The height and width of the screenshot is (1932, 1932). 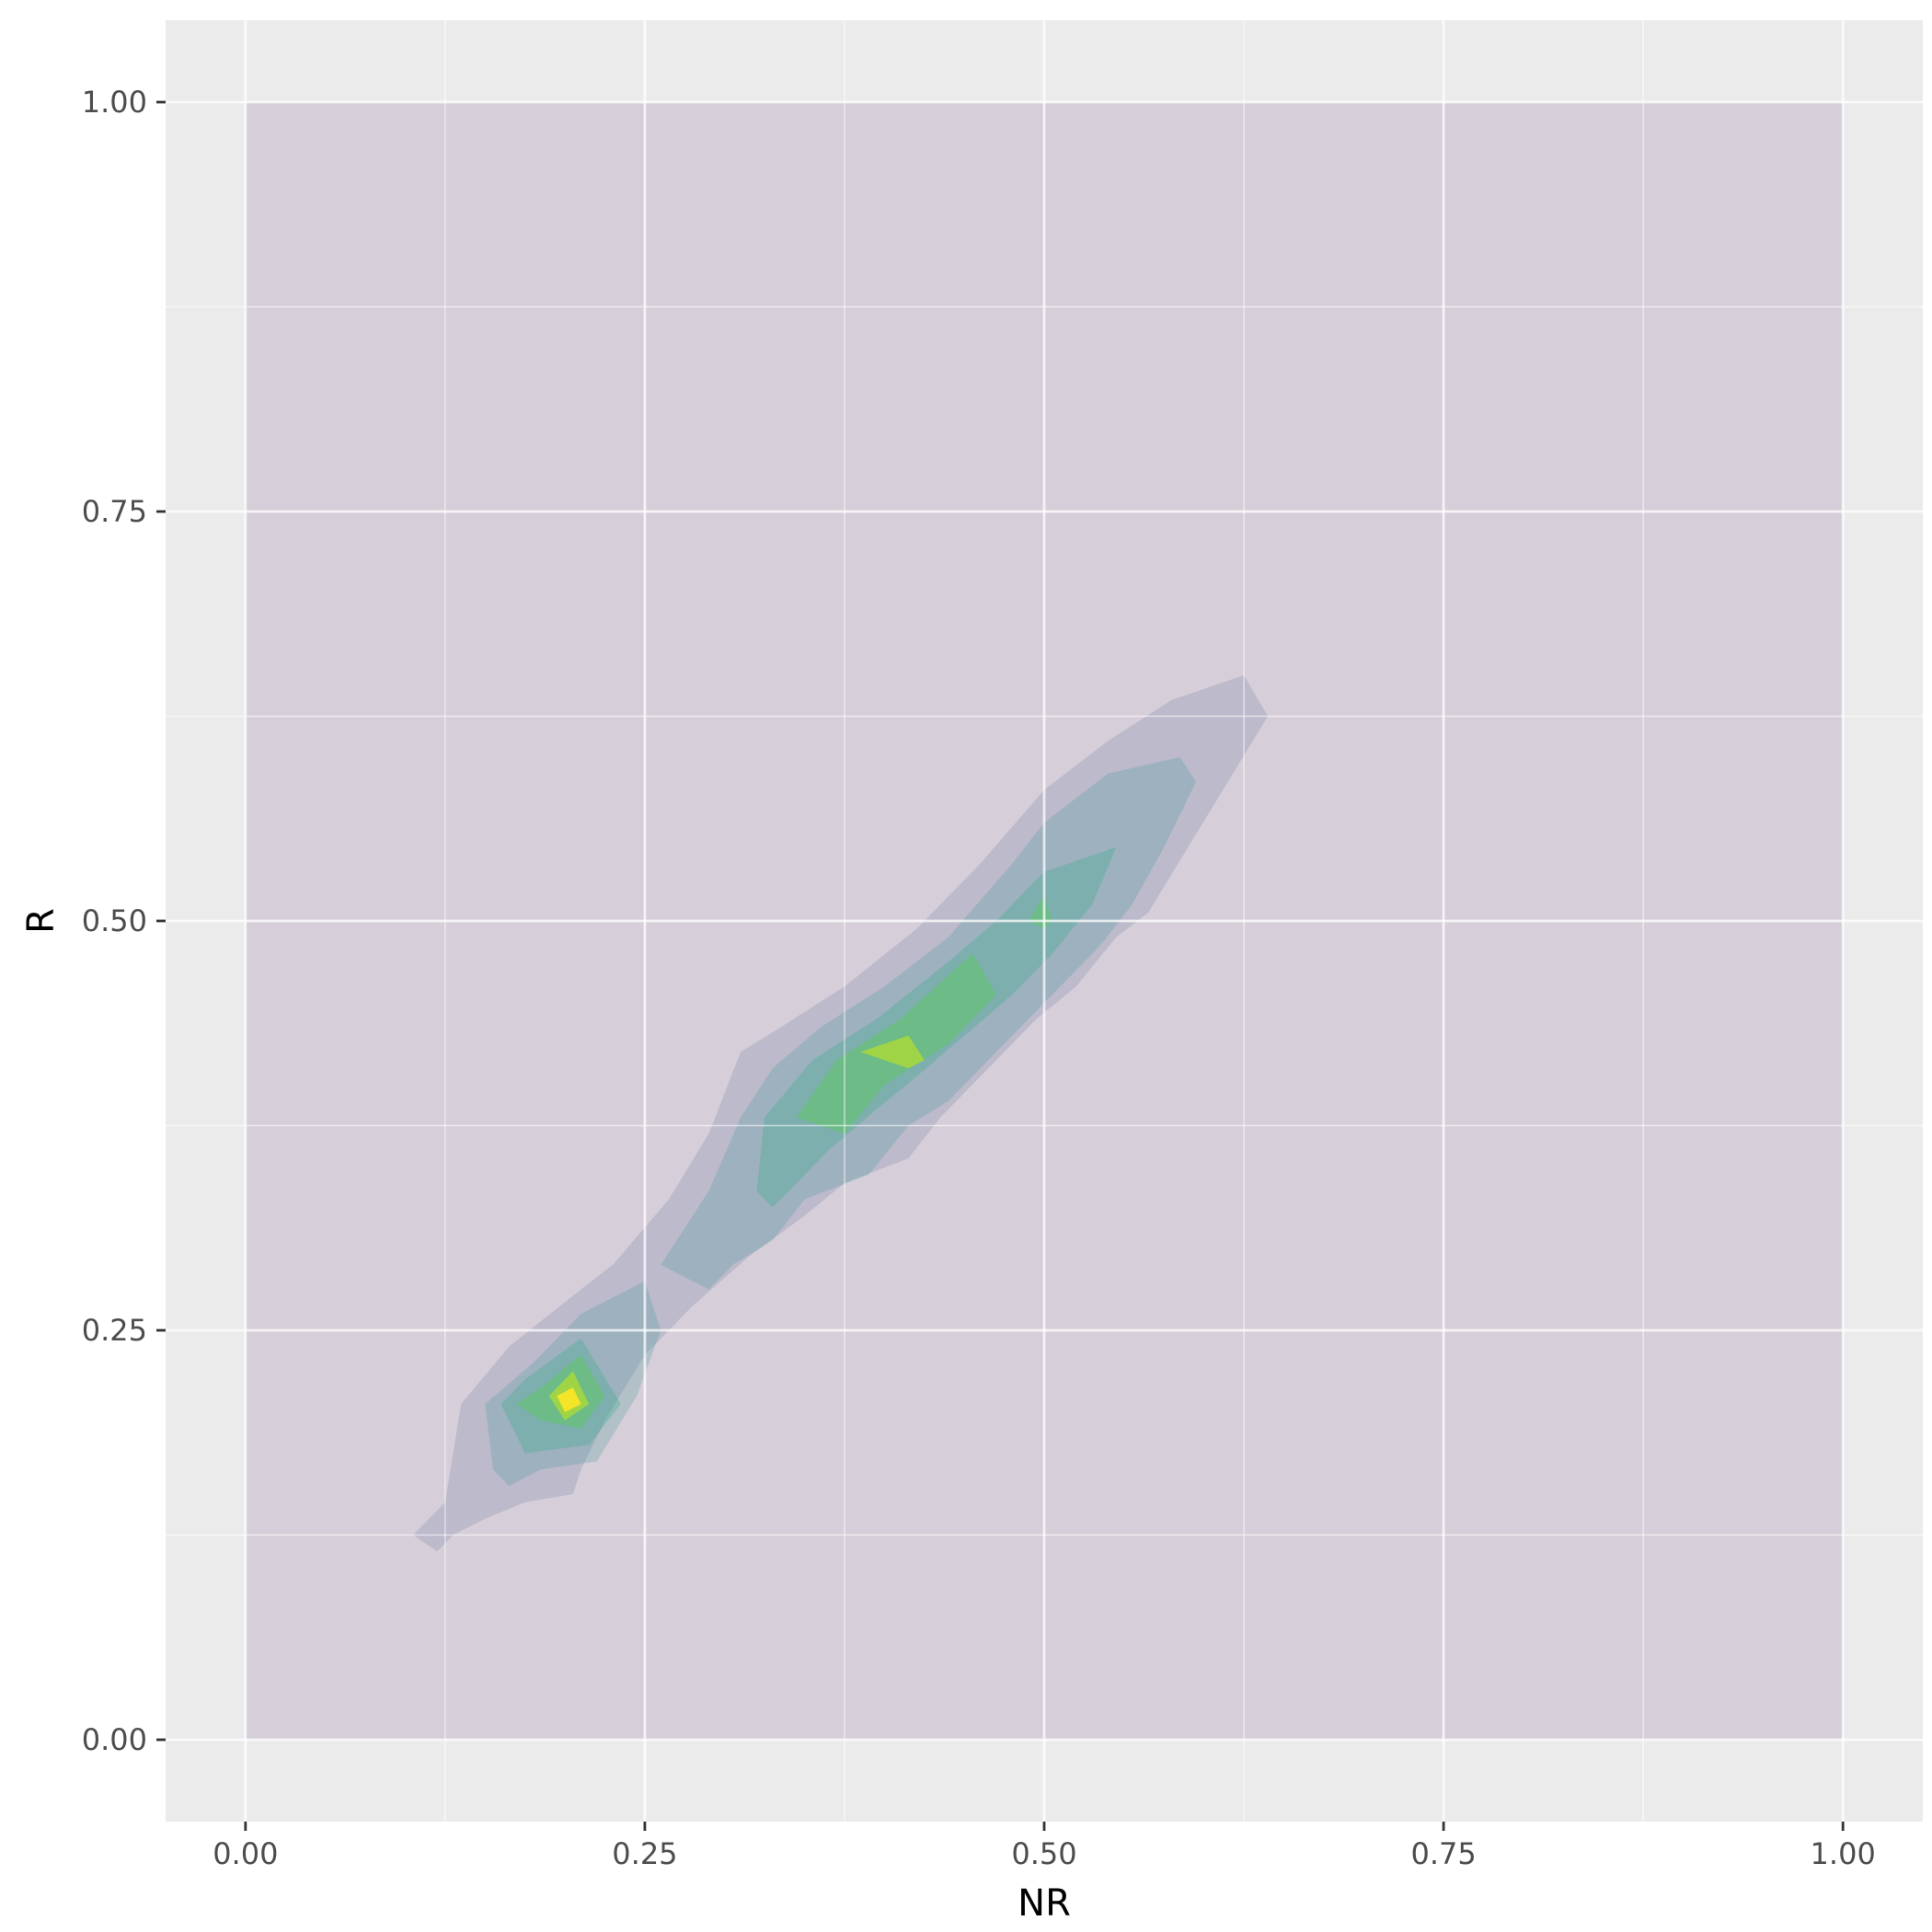 I want to click on x-tick-label-2: 0.25, so click(x=644, y=1853).